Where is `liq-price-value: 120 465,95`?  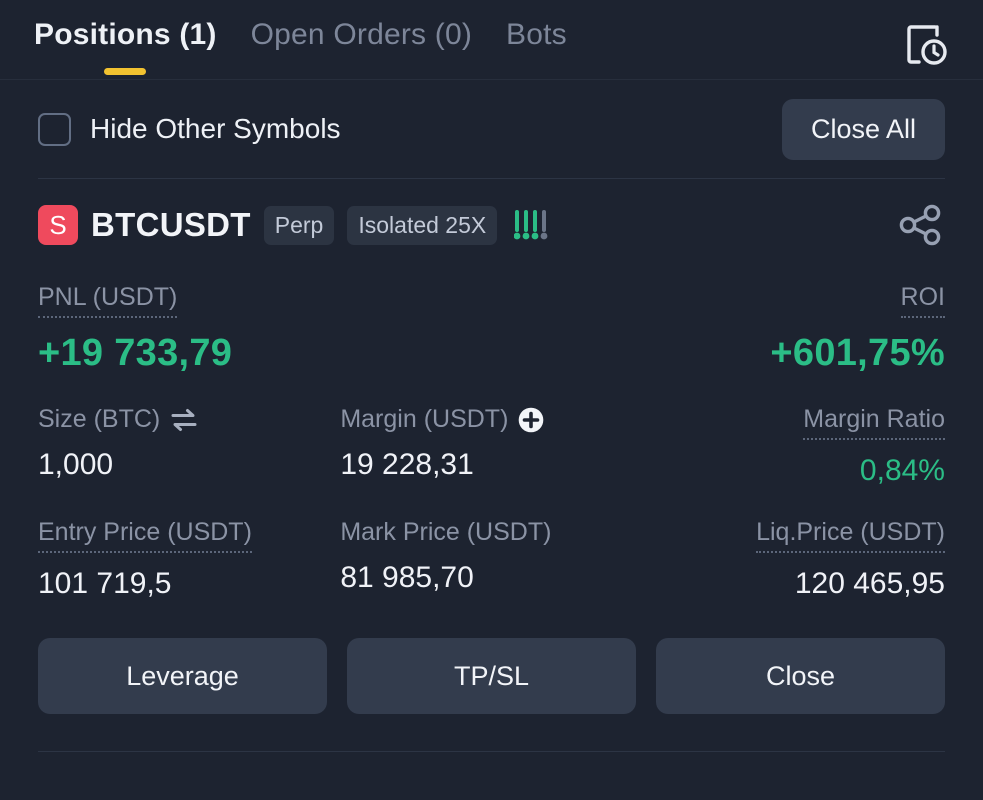 liq-price-value: 120 465,95 is located at coordinates (869, 583).